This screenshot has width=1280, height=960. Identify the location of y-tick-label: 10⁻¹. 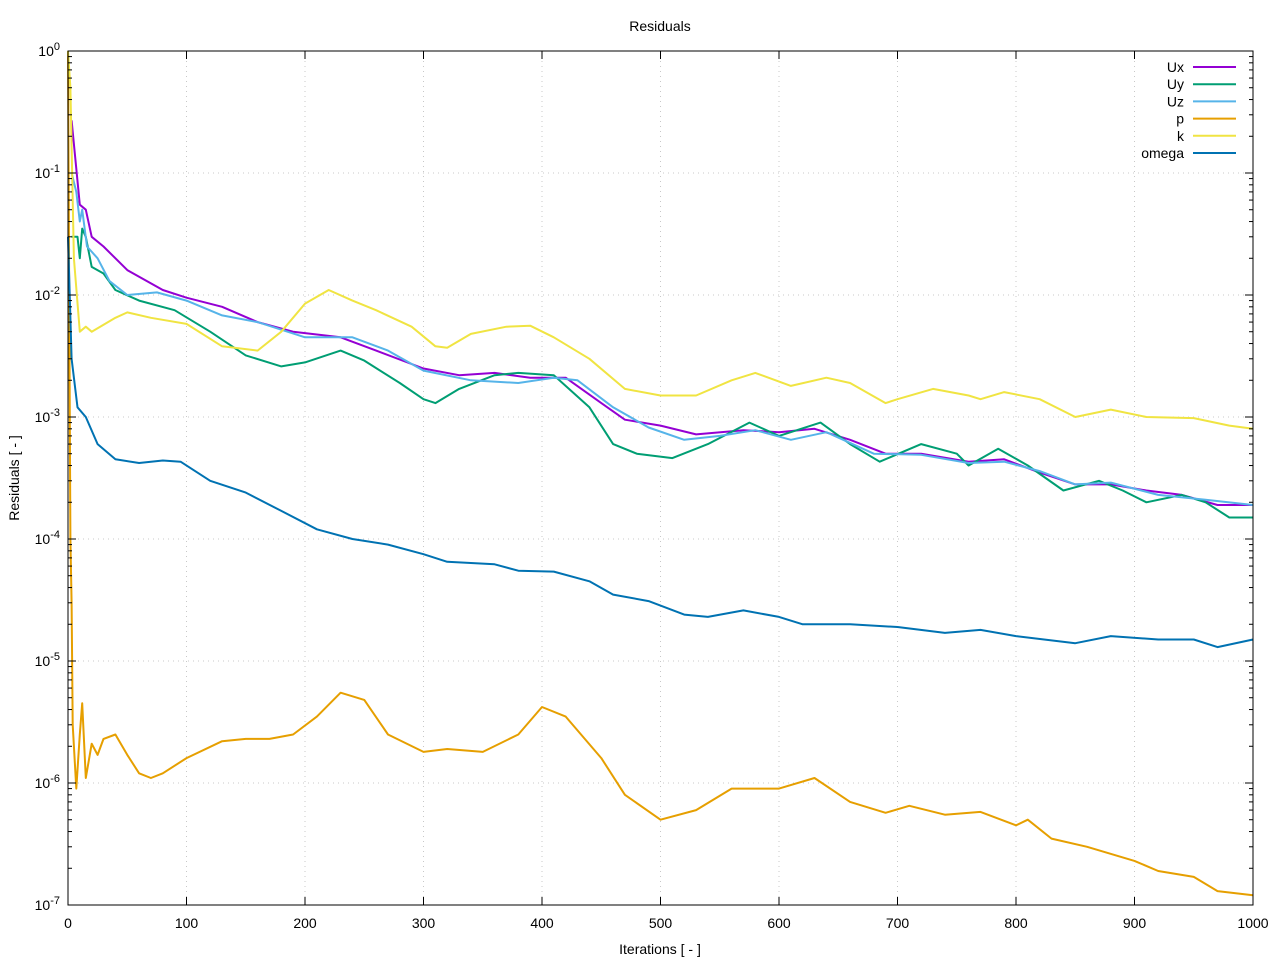
(47, 172).